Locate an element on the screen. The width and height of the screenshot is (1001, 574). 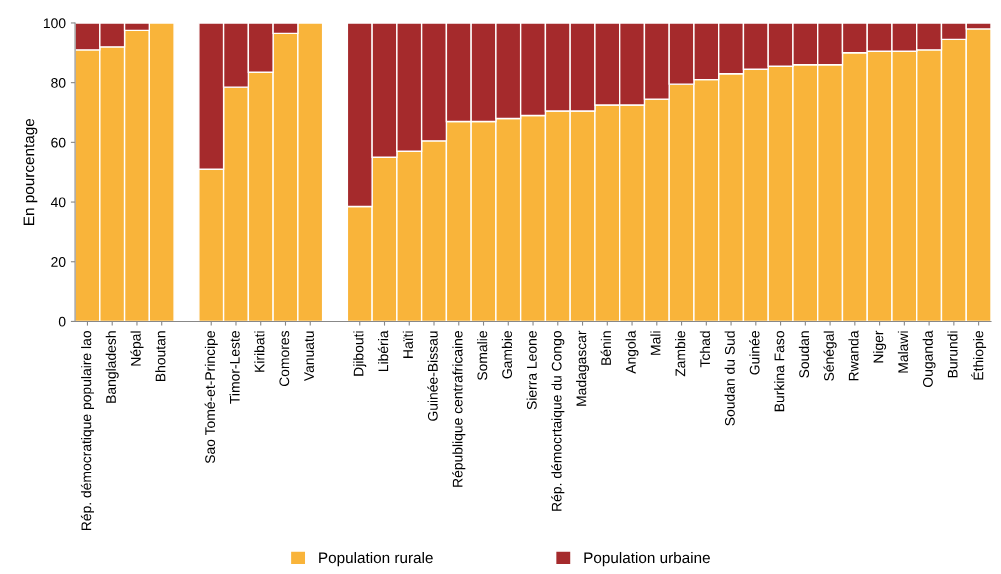
x-tick-label: Soudan is located at coordinates (804, 354).